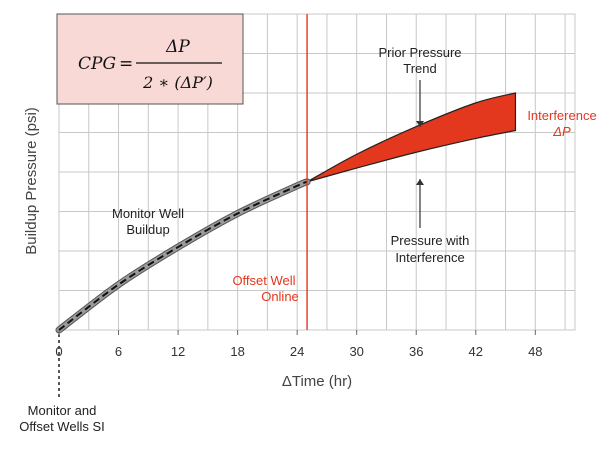 The image size is (616, 460). I want to click on interference-area, so click(411, 137).